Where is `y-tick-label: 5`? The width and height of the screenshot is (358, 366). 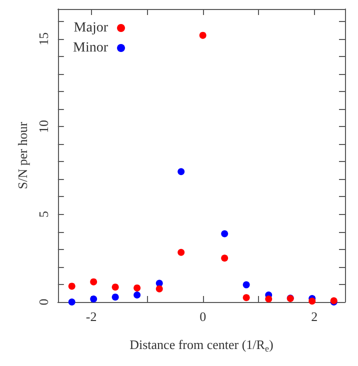
y-tick-label: 5 is located at coordinates (43, 214).